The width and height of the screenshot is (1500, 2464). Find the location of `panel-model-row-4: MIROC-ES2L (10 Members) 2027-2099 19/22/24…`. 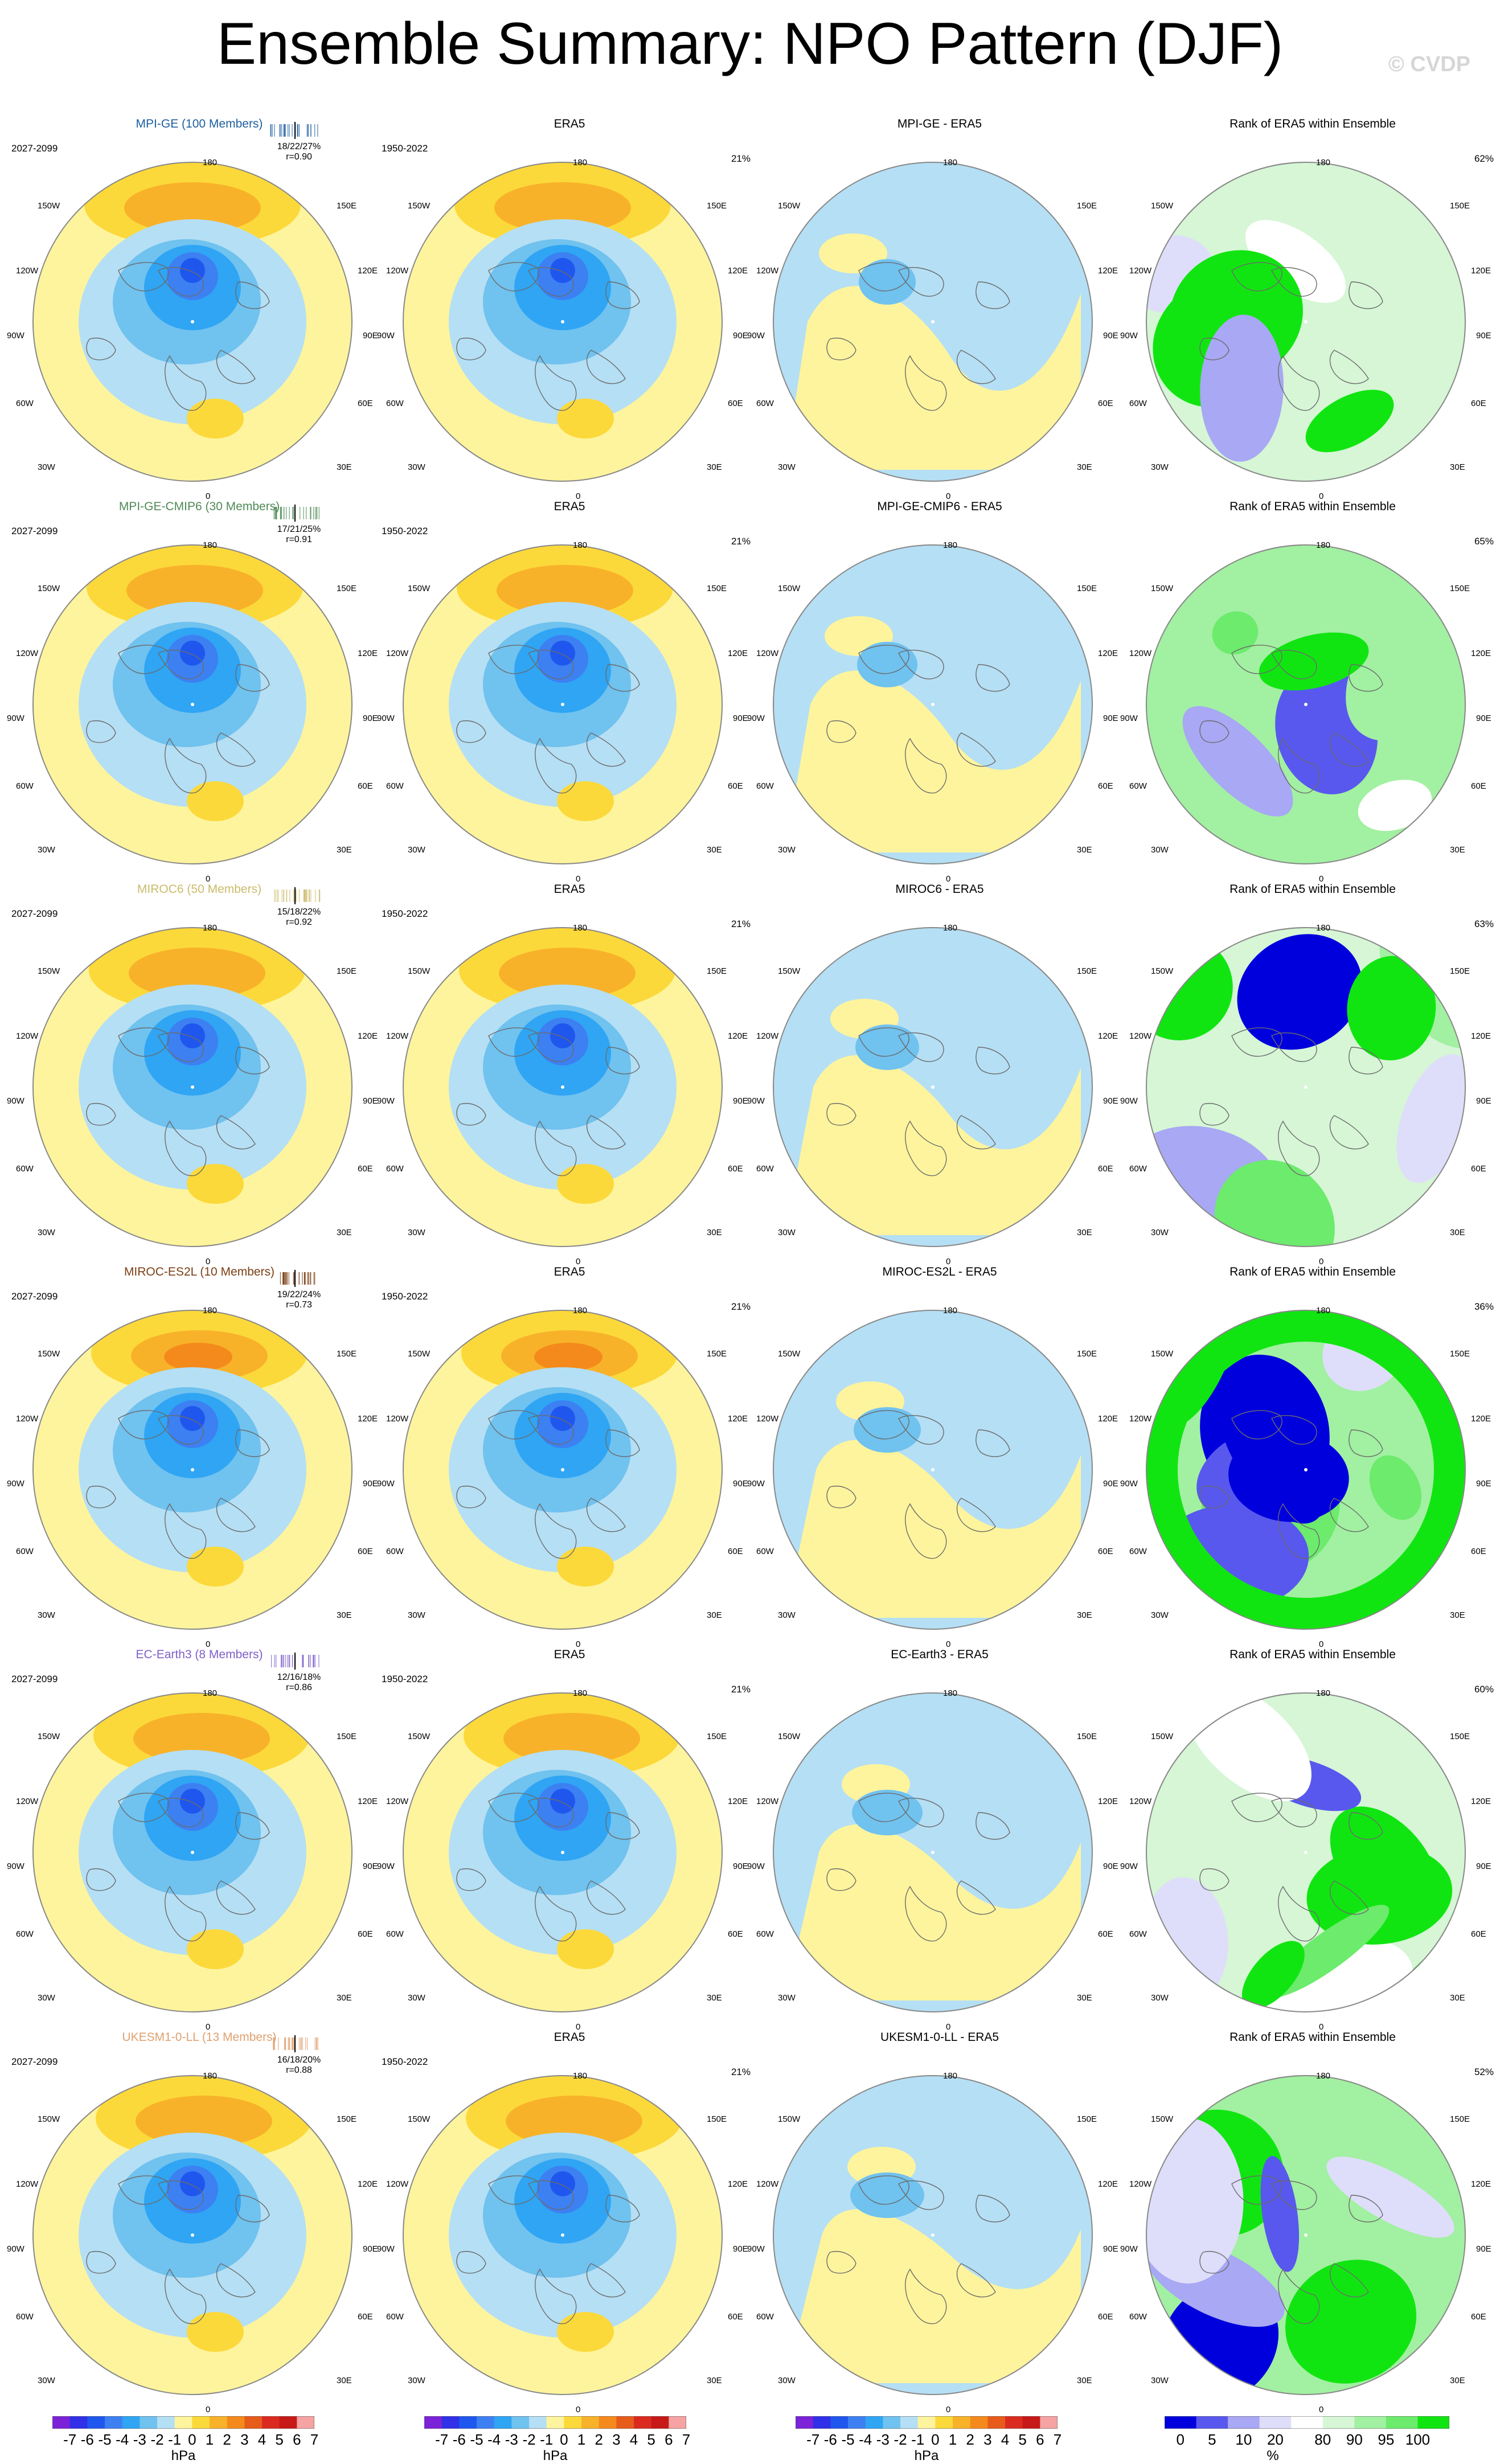

panel-model-row-4: MIROC-ES2L (10 Members) 2027-2099 19/22/24… is located at coordinates (197, 1457).